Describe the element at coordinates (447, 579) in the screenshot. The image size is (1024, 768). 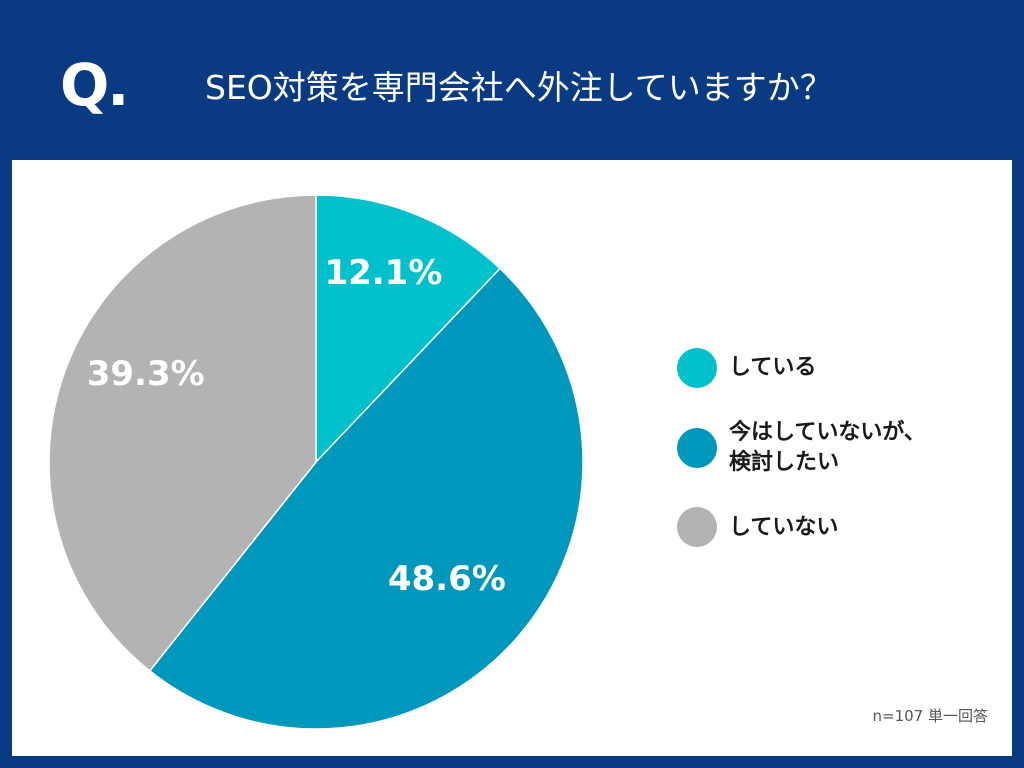
I see `data-label-1: 48.6%` at that location.